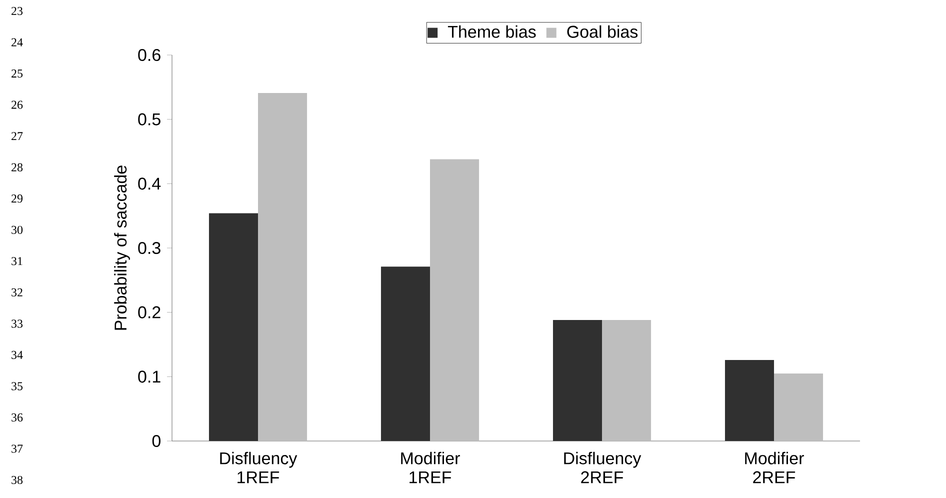 The height and width of the screenshot is (498, 946). I want to click on y-tick-label: 0.5, so click(149, 119).